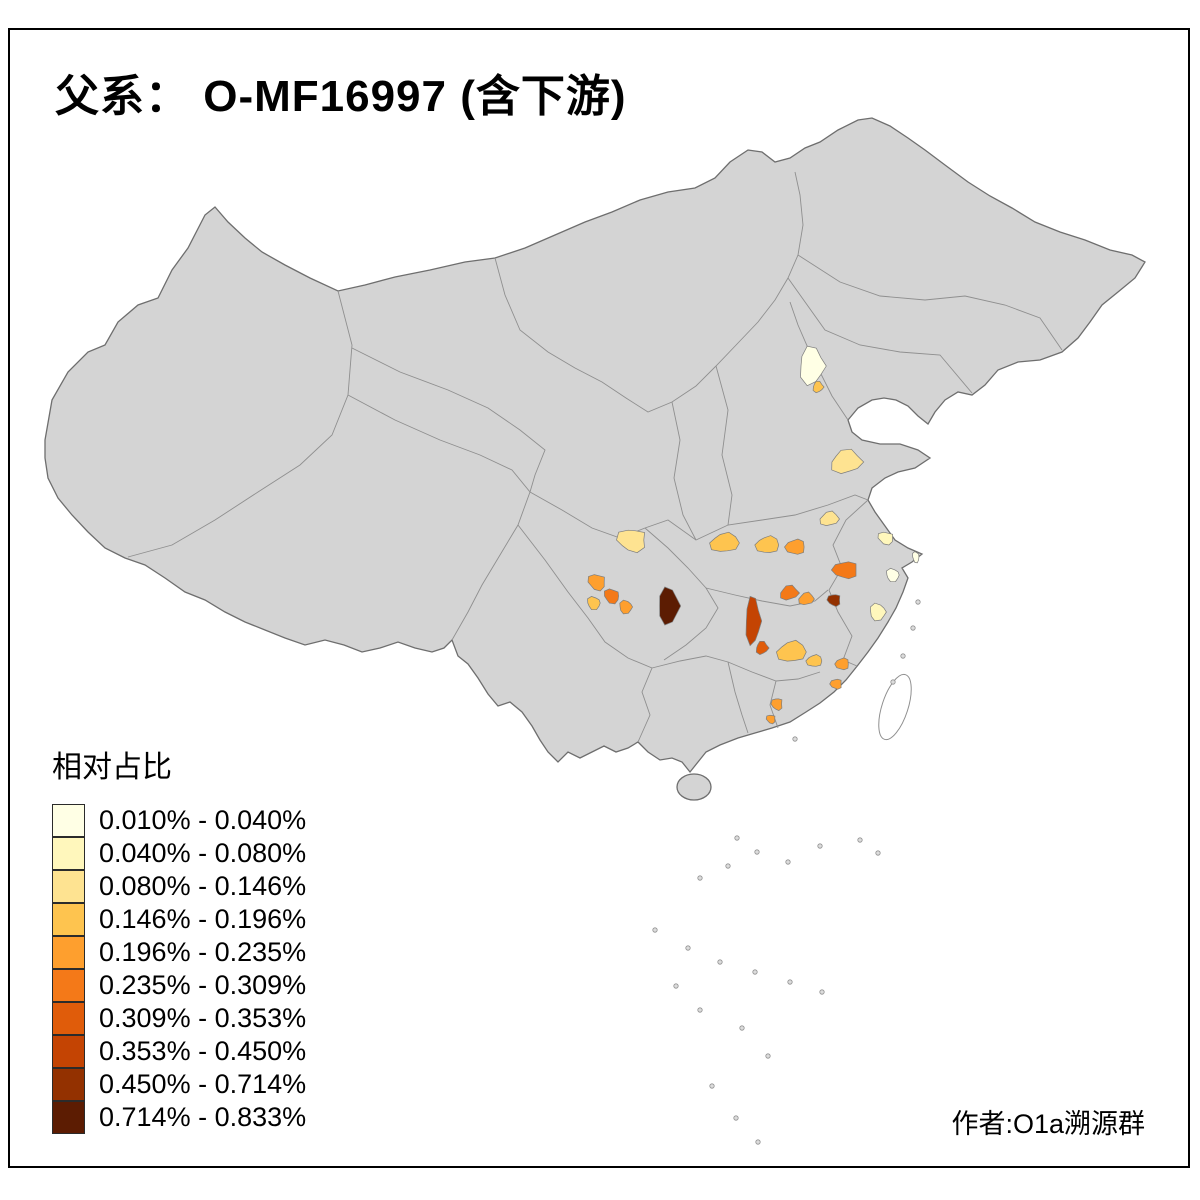  Describe the element at coordinates (179, 820) in the screenshot. I see `legend-row: 0.010% - 0.040%` at that location.